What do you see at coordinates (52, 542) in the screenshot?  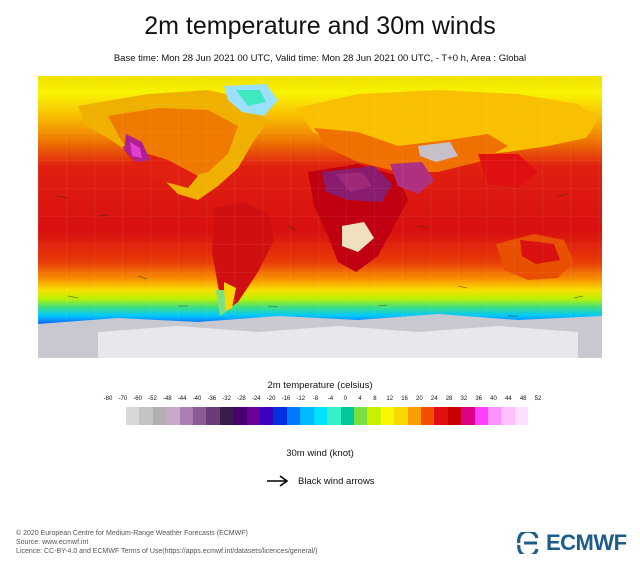 I see `source-text: Source: www.ecmwf.int` at bounding box center [52, 542].